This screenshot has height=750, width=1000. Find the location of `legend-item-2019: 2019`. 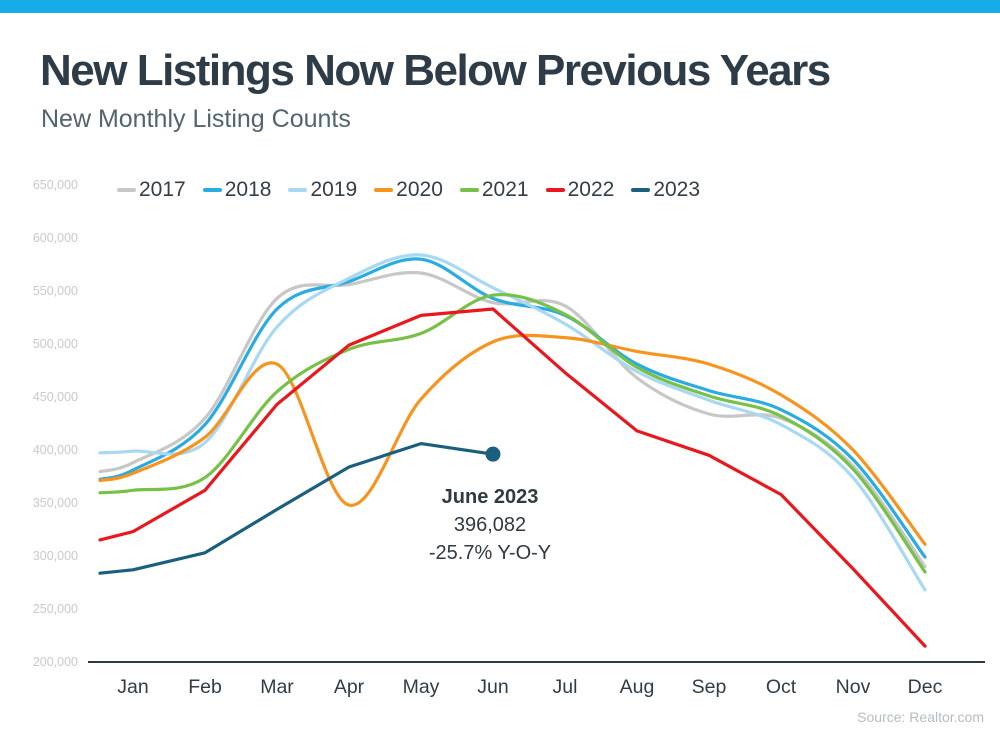

legend-item-2019: 2019 is located at coordinates (322, 190).